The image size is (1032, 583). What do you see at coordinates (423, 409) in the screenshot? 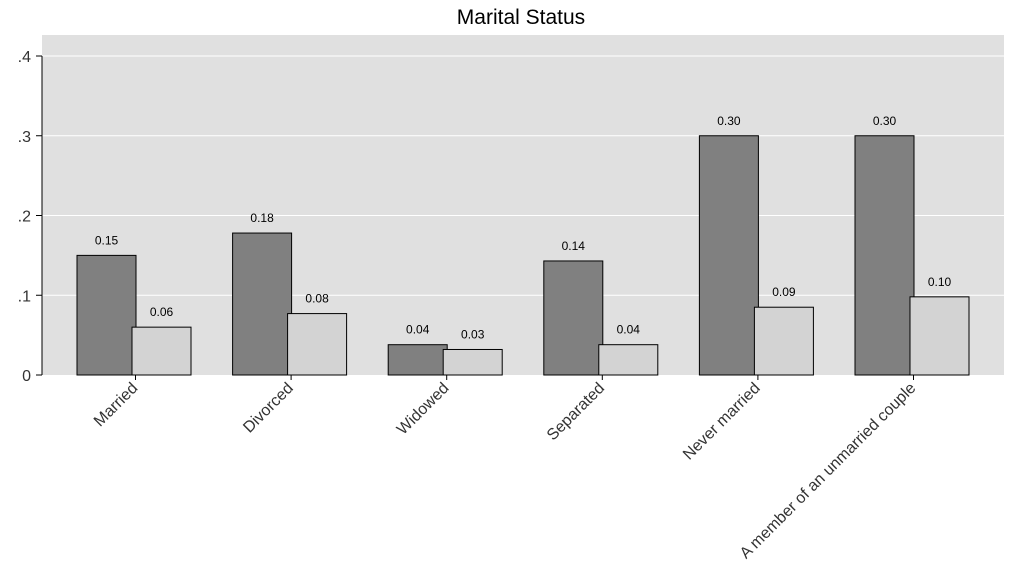
I see `x-tick-label: Widowed` at bounding box center [423, 409].